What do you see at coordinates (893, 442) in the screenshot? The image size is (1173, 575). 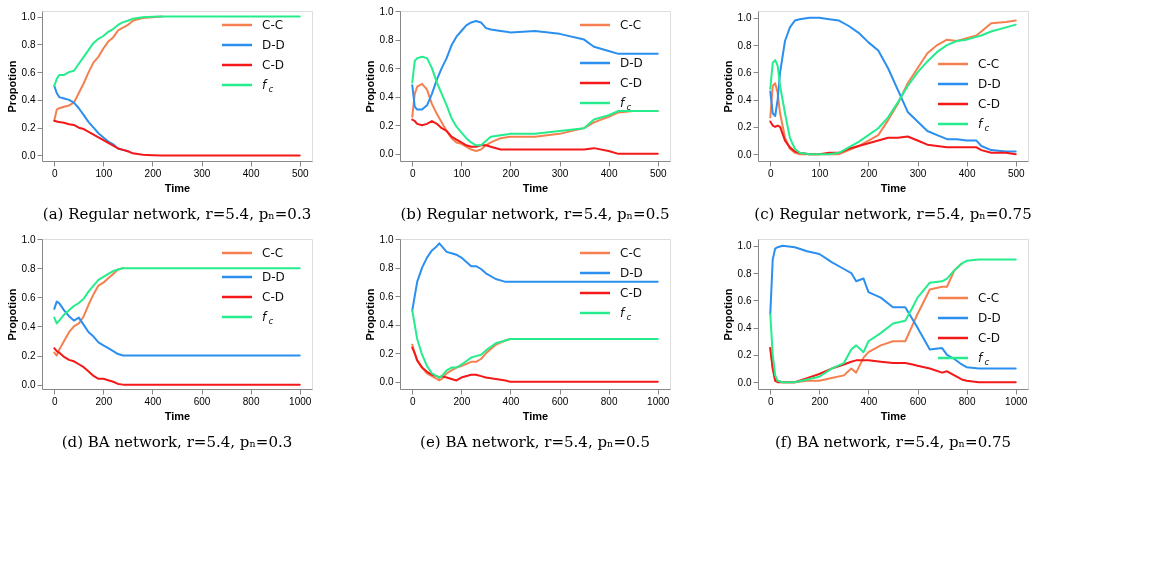 I see `text: (f) BA network, r=5.4, pₙ=0.75` at bounding box center [893, 442].